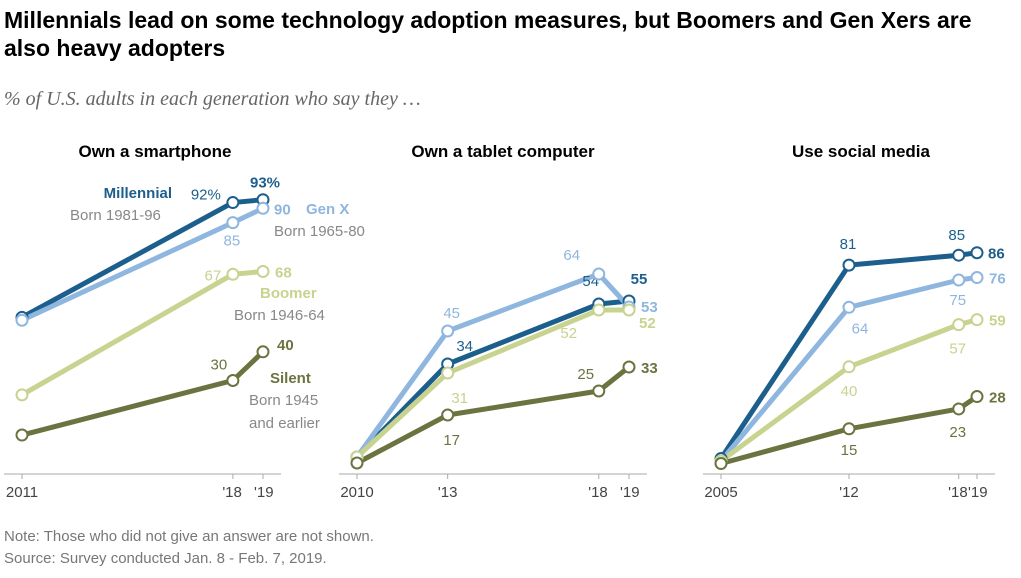  I want to click on series-name-label-boomer: Boomer, so click(288, 293).